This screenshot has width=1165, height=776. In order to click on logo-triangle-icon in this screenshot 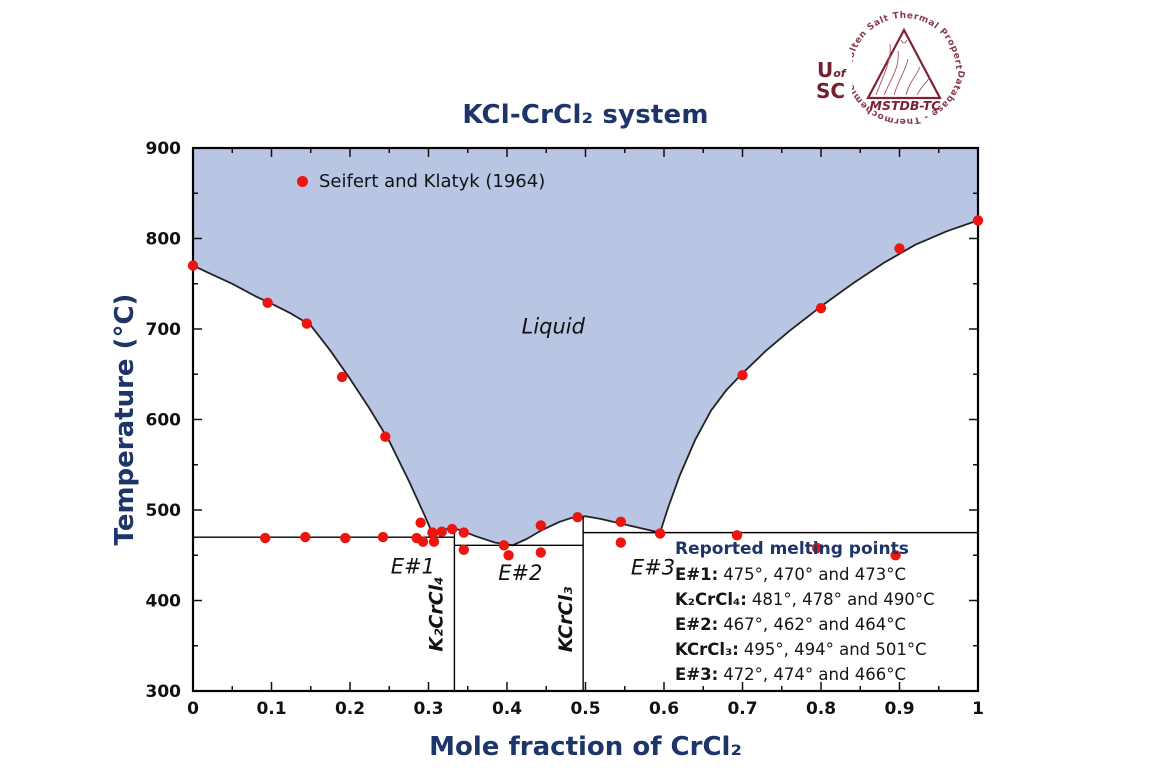, I will do `click(904, 63)`.